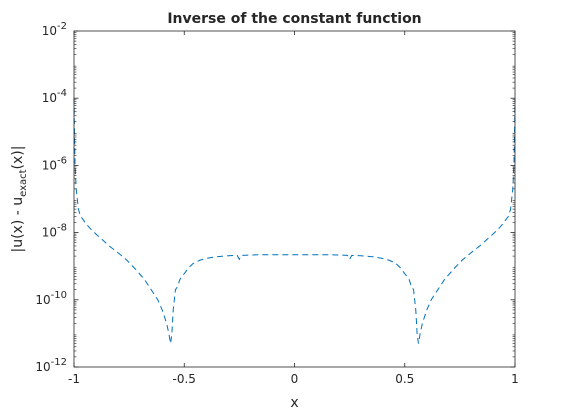 Image resolution: width=570 pixels, height=413 pixels. What do you see at coordinates (74, 379) in the screenshot?
I see `x-tick-label: -1` at bounding box center [74, 379].